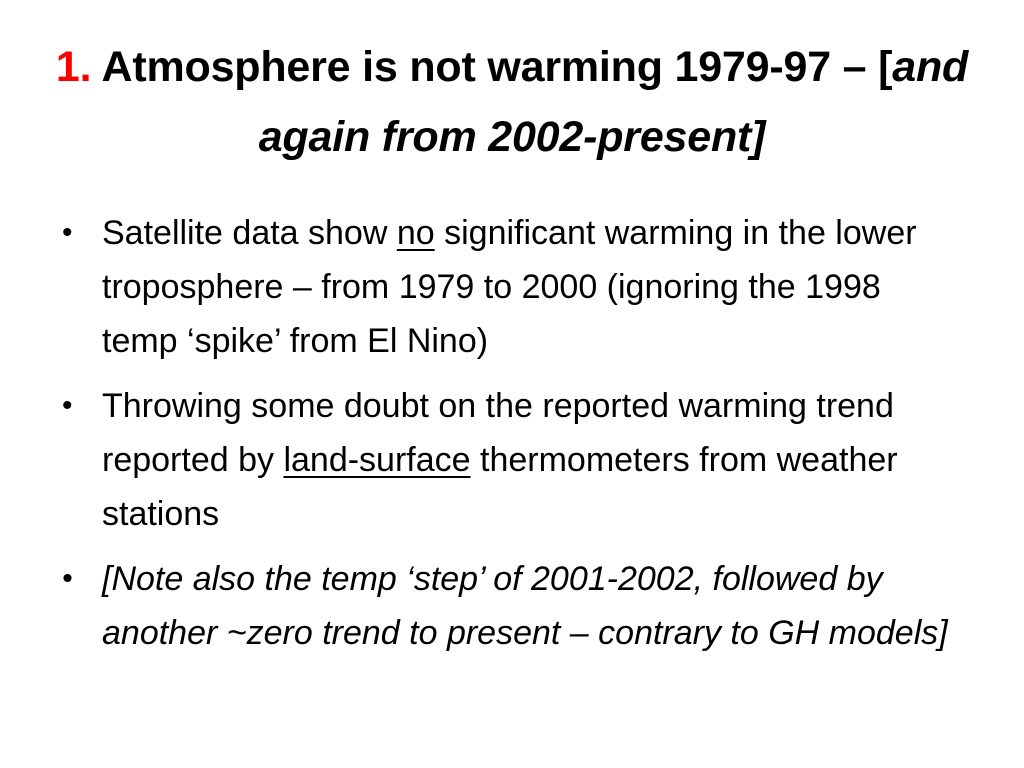 The image size is (1024, 768). I want to click on title-number: 1., so click(73, 67).